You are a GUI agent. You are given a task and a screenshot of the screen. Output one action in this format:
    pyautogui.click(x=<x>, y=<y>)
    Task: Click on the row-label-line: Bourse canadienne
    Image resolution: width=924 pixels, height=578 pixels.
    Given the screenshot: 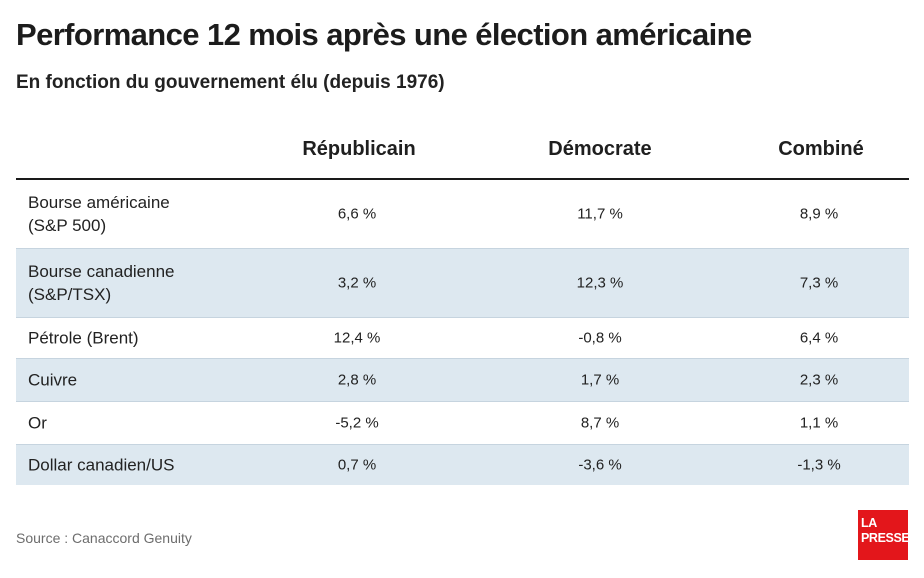 What is the action you would take?
    pyautogui.click(x=101, y=271)
    